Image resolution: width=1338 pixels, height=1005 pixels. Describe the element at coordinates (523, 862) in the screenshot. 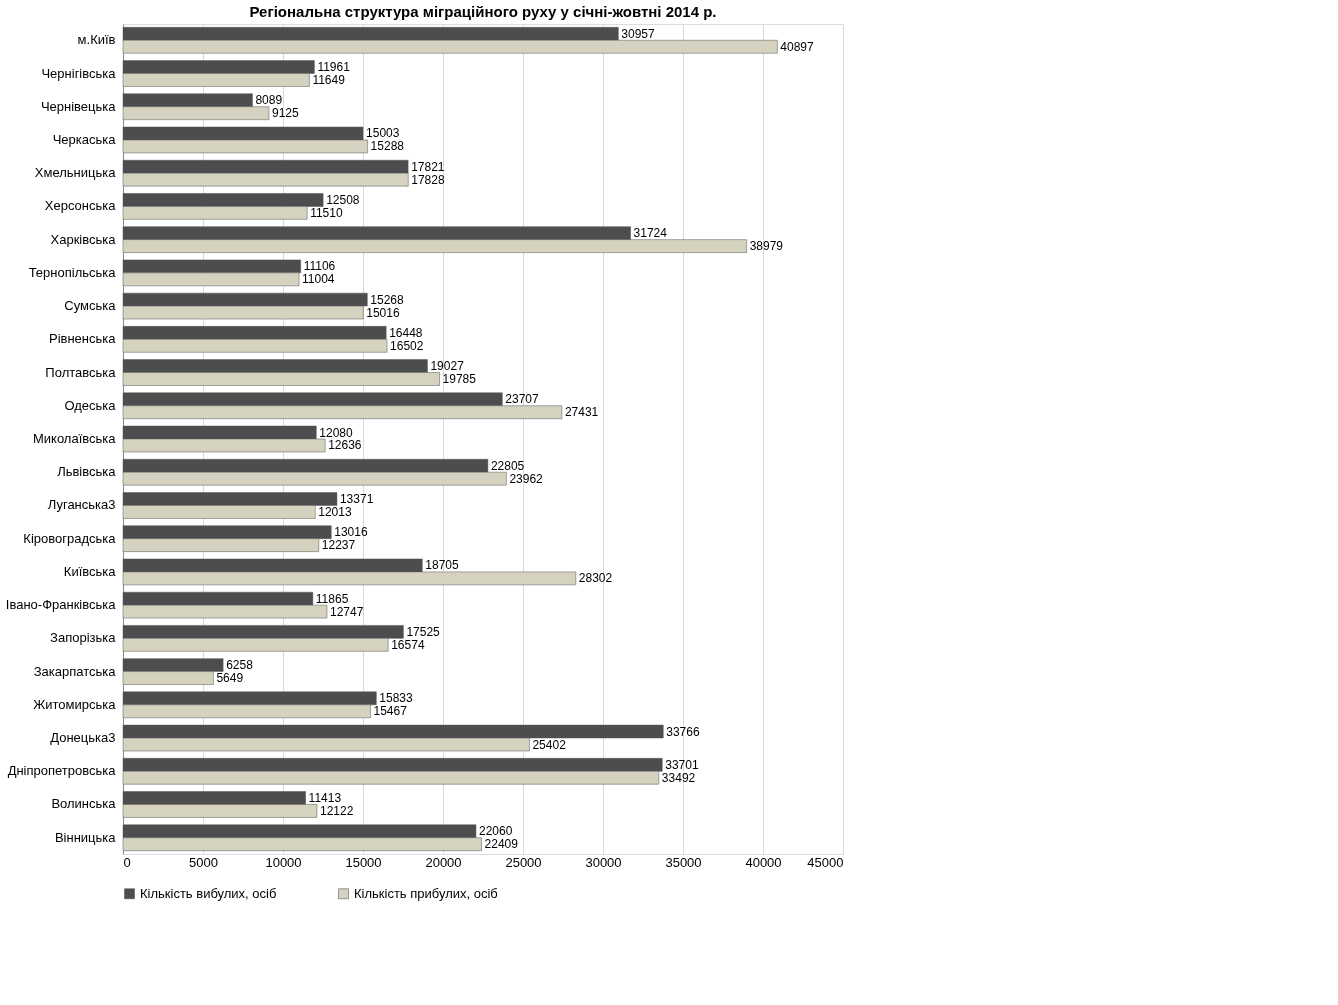

I see `x-tick-label: 25000` at that location.